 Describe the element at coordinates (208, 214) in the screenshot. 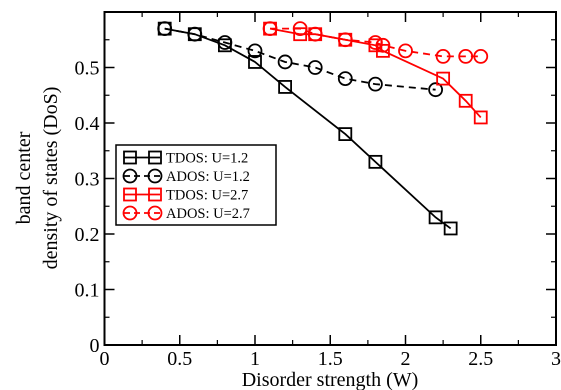

I see `legend-label: ADOS: U=2.7` at that location.